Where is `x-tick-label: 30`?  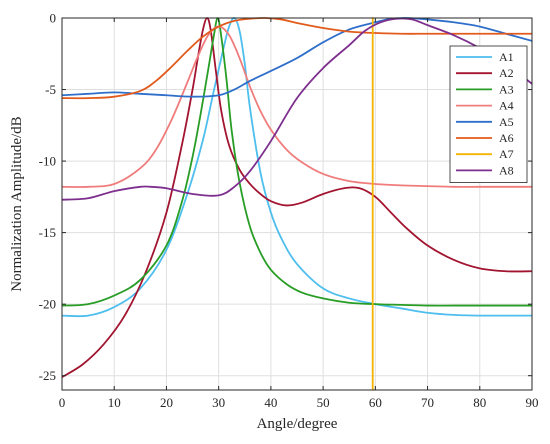 x-tick-label: 30 is located at coordinates (218, 402).